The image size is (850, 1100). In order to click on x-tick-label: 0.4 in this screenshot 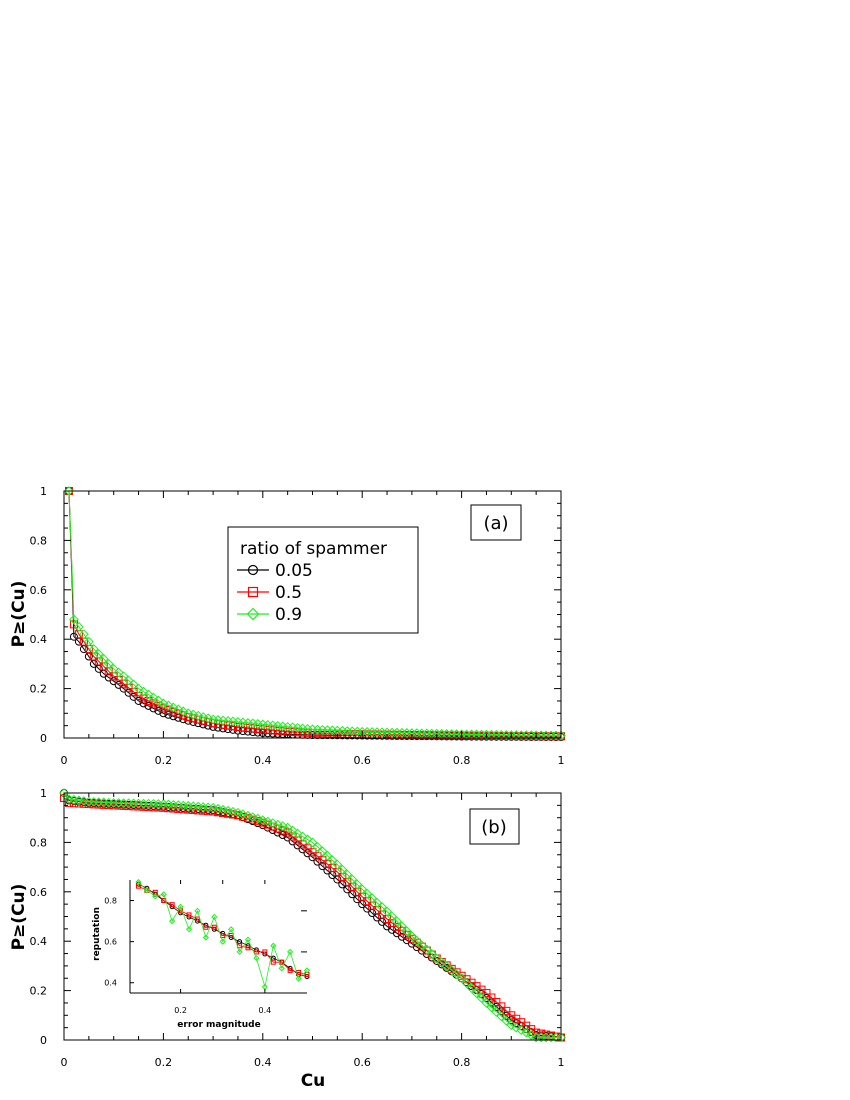, I will do `click(263, 760)`.